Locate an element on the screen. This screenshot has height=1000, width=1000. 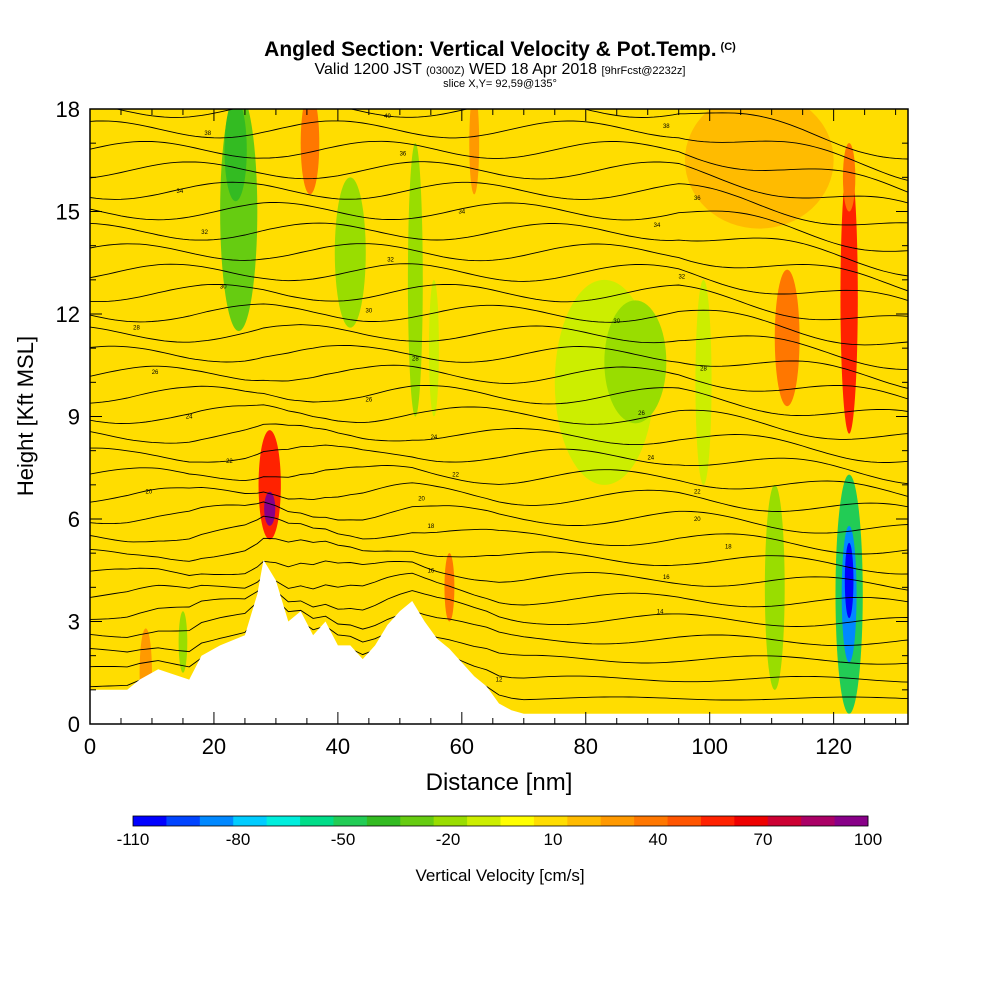
isentrope-label-33: 14 is located at coordinates (660, 612).